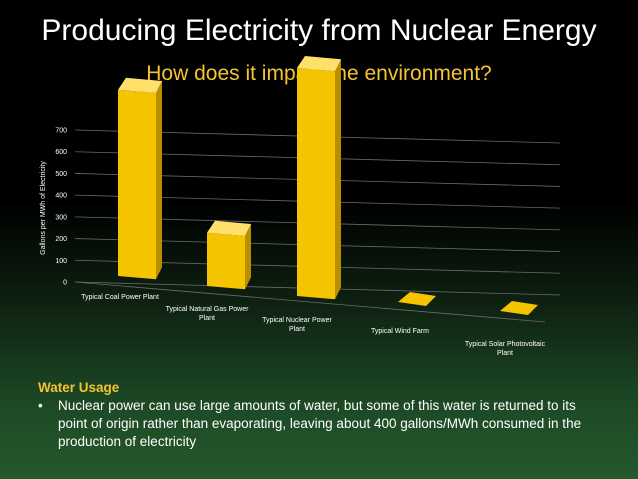  Describe the element at coordinates (120, 297) in the screenshot. I see `category-label: Typical Coal Power Plant` at that location.